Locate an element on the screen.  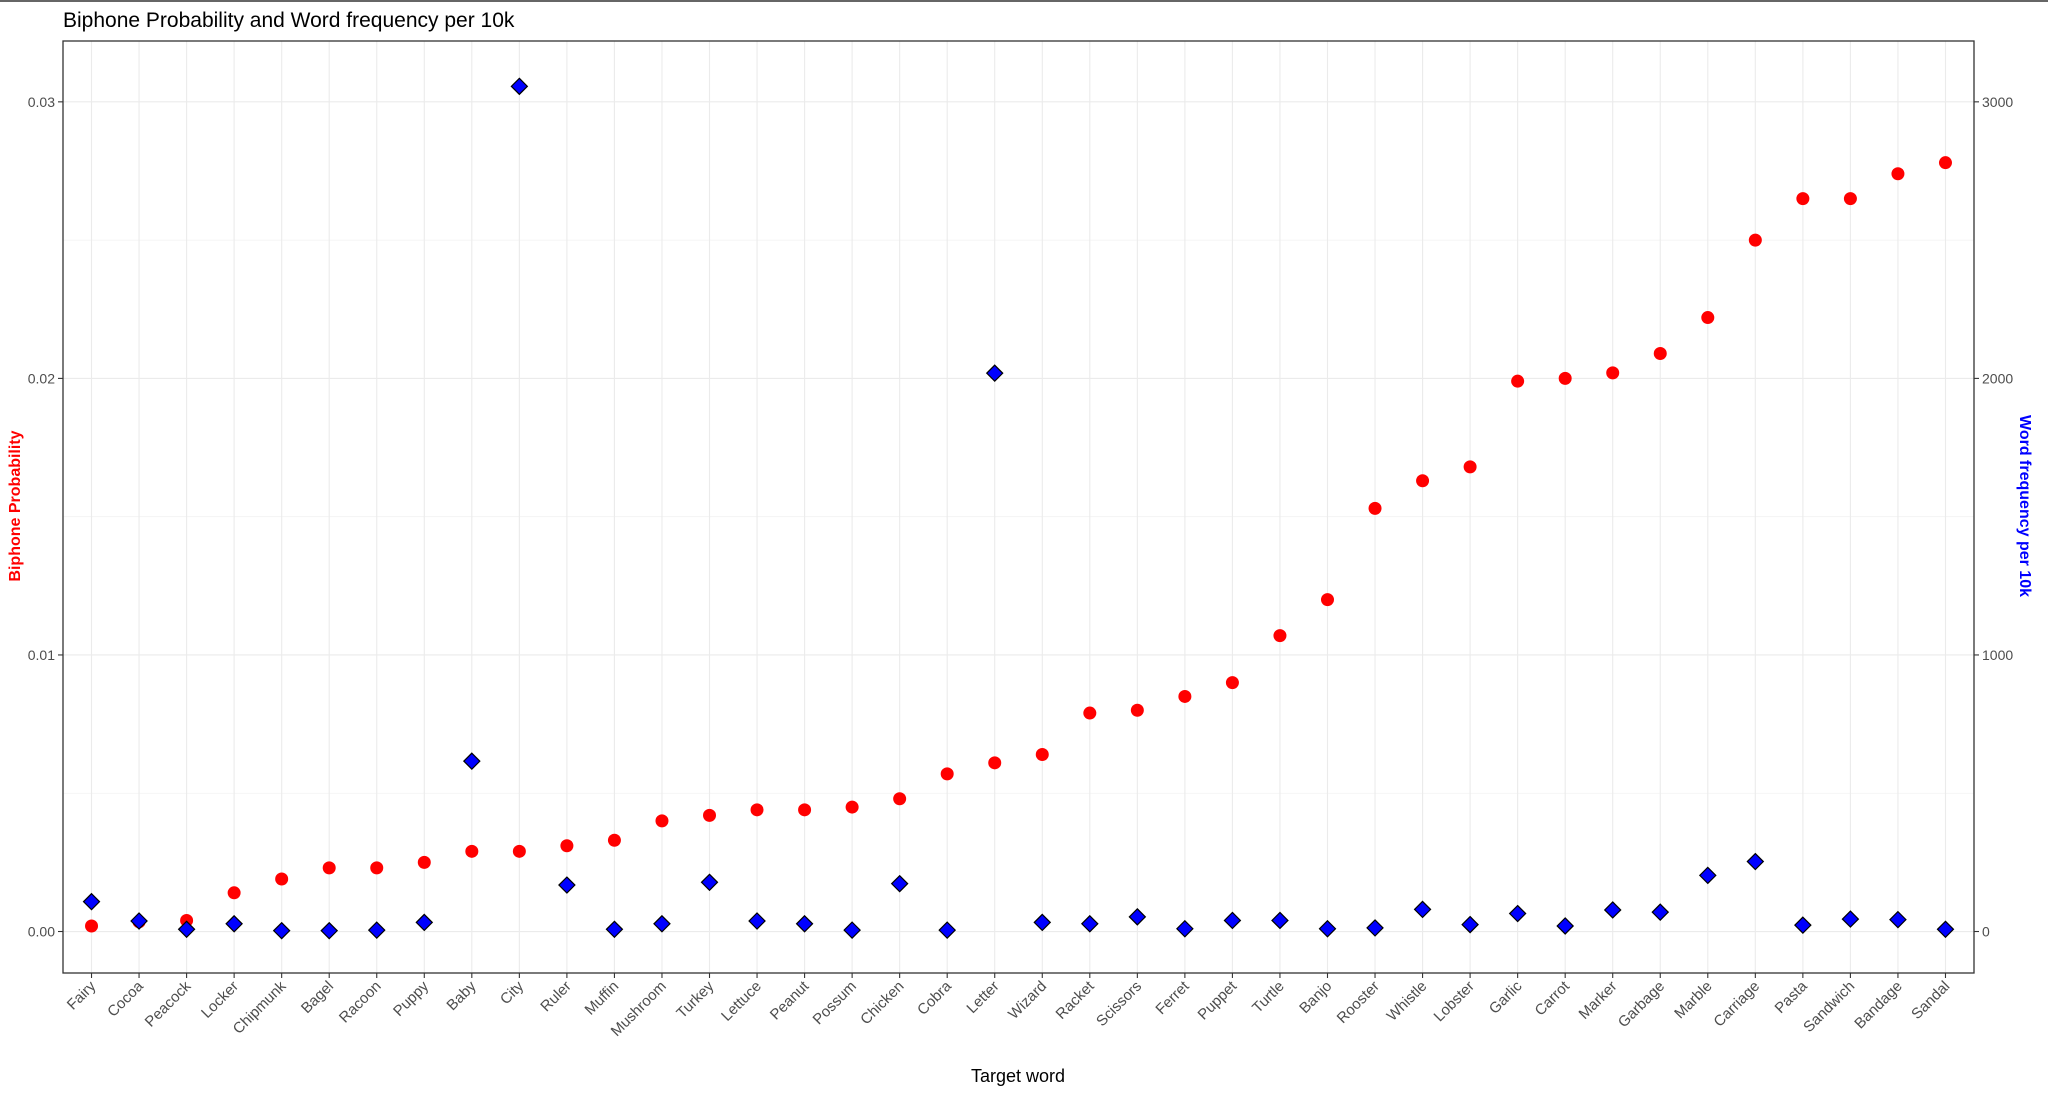
x-tick-label: Scissors is located at coordinates (1119, 1004).